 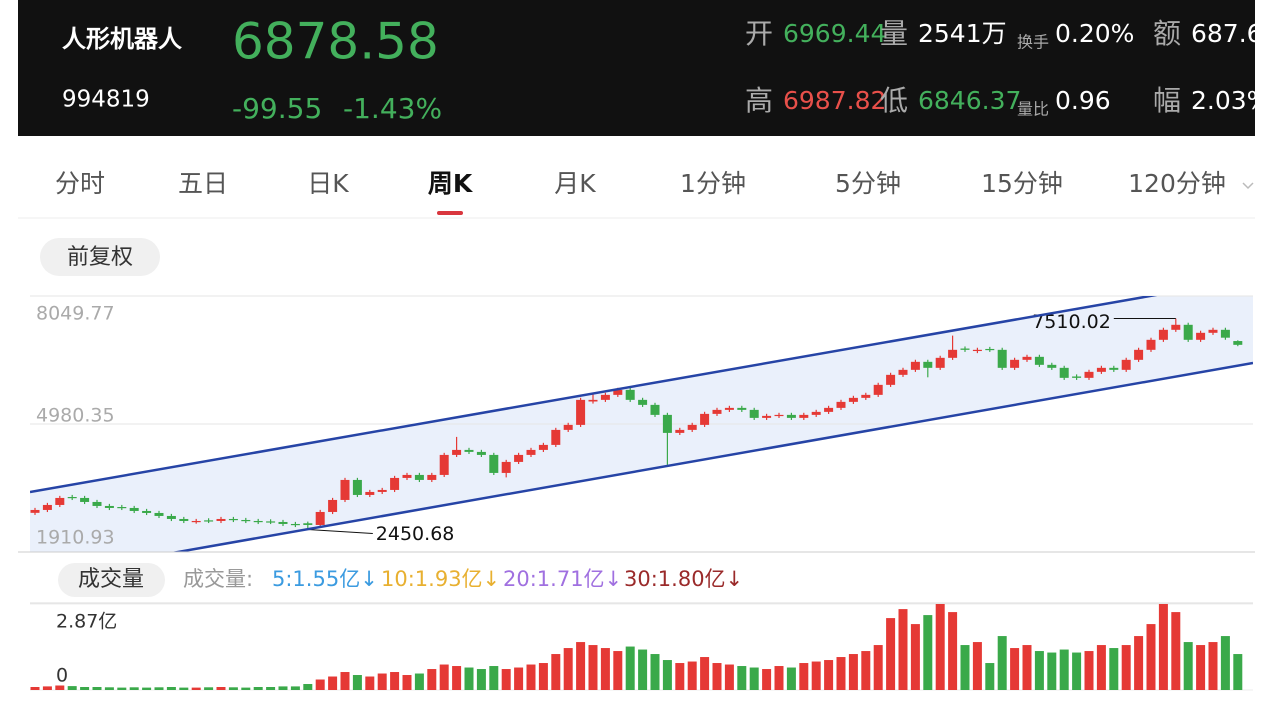 What do you see at coordinates (328, 183) in the screenshot?
I see `tab: 日K` at bounding box center [328, 183].